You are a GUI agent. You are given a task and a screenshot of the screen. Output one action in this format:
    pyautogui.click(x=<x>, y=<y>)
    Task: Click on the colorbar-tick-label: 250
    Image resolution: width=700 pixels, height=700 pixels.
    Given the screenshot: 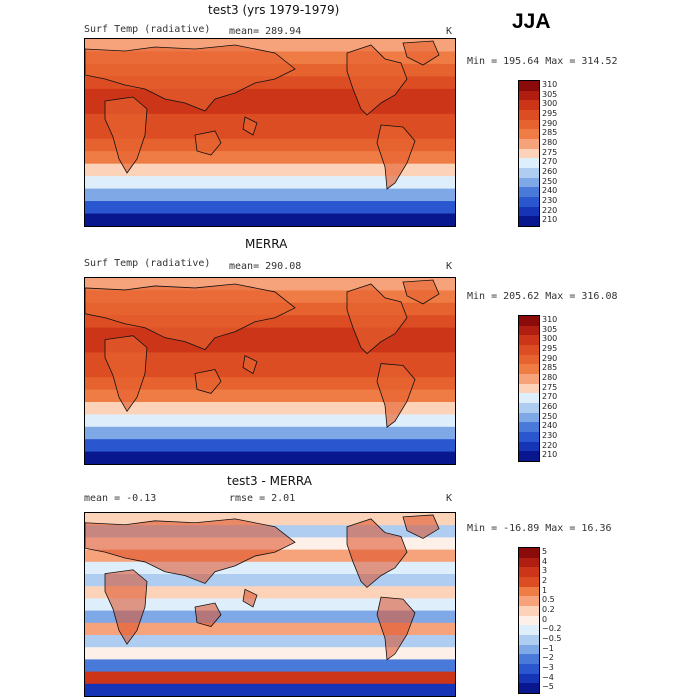 What is the action you would take?
    pyautogui.click(x=550, y=181)
    